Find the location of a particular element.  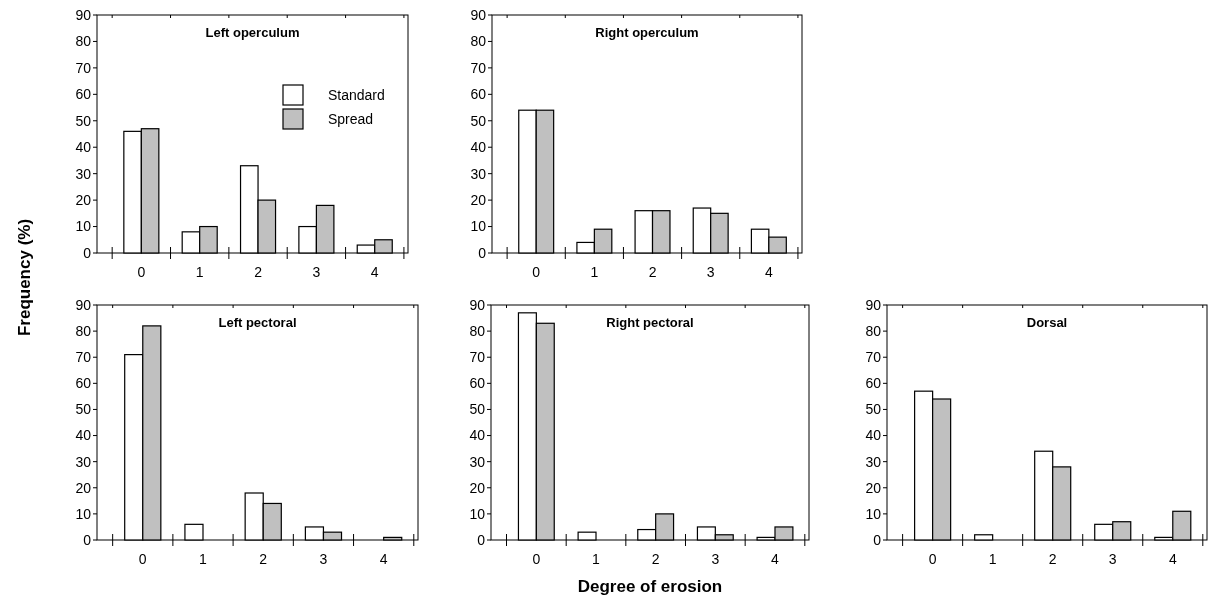

text: Left pectoral is located at coordinates (257, 322).